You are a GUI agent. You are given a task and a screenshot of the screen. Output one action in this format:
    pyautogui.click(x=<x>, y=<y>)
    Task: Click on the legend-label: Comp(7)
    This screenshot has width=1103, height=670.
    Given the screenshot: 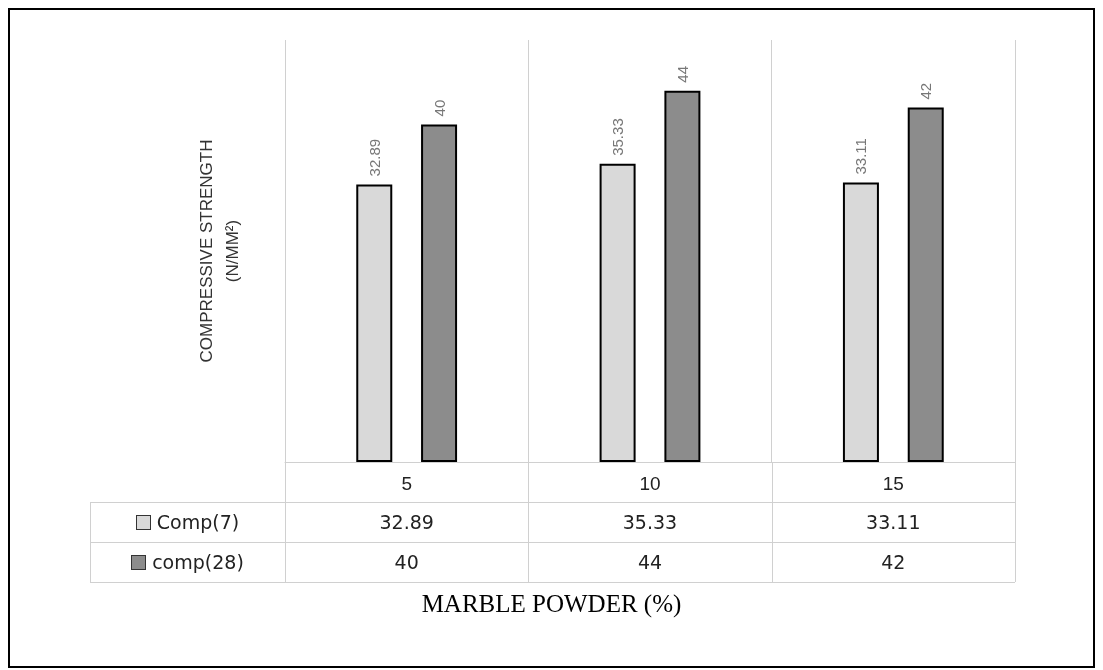 What is the action you would take?
    pyautogui.click(x=198, y=522)
    